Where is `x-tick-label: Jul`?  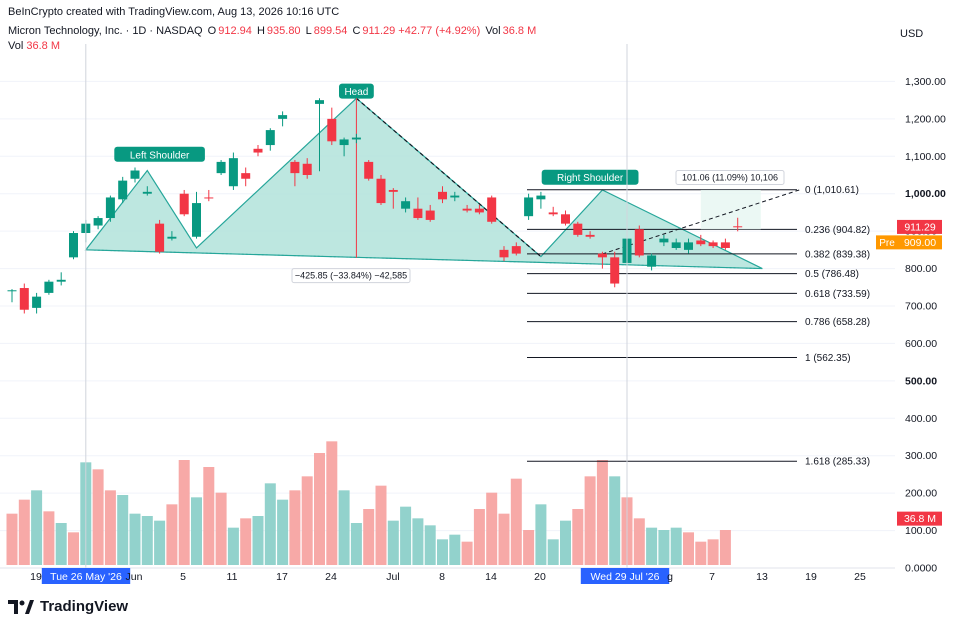
x-tick-label: Jul is located at coordinates (392, 577).